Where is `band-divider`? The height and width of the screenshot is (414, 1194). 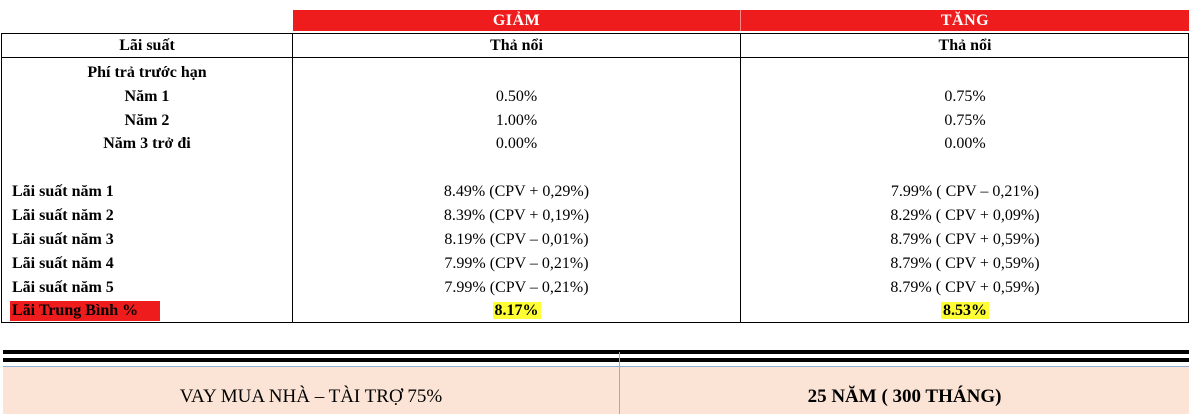 band-divider is located at coordinates (619, 383).